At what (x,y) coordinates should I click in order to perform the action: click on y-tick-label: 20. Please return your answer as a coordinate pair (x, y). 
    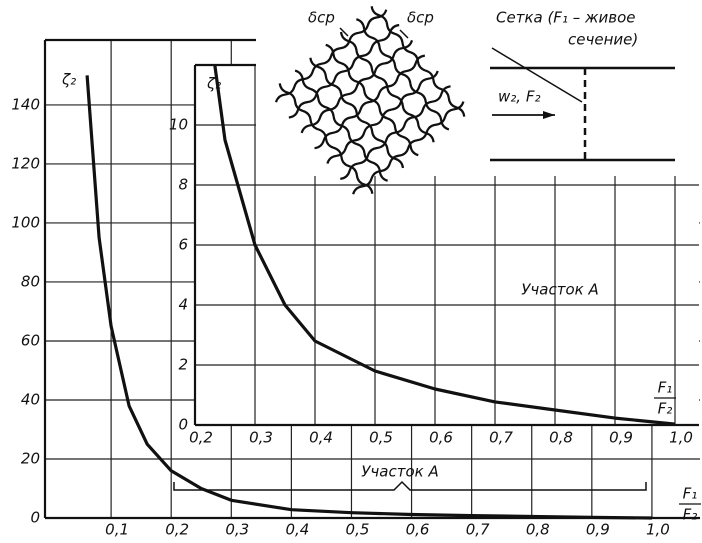
    Looking at the image, I should click on (30, 458).